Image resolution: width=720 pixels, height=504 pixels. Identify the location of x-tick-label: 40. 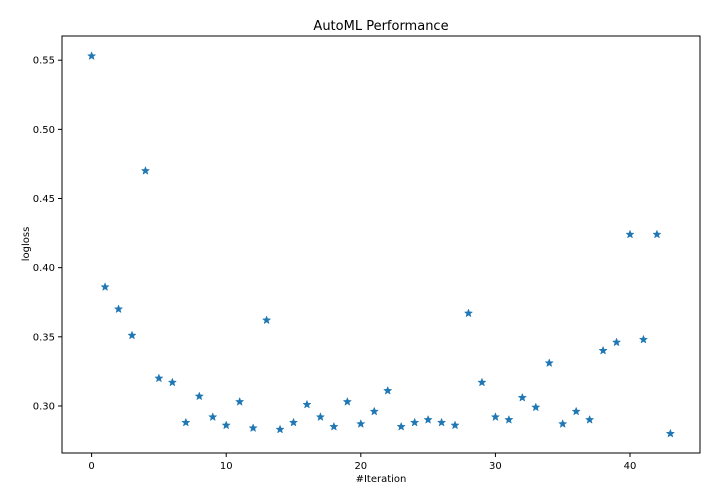
(630, 466).